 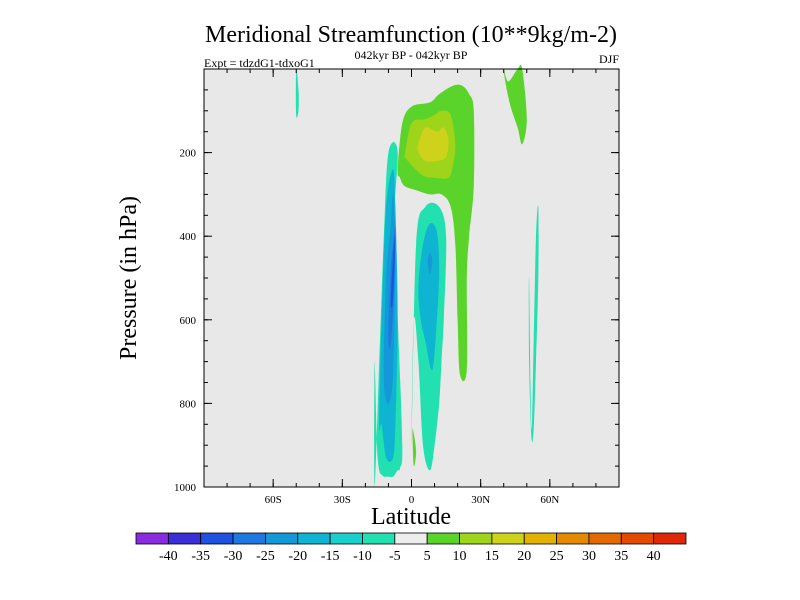 I want to click on y-axis-title: Pressure (in hPa), so click(x=129, y=278).